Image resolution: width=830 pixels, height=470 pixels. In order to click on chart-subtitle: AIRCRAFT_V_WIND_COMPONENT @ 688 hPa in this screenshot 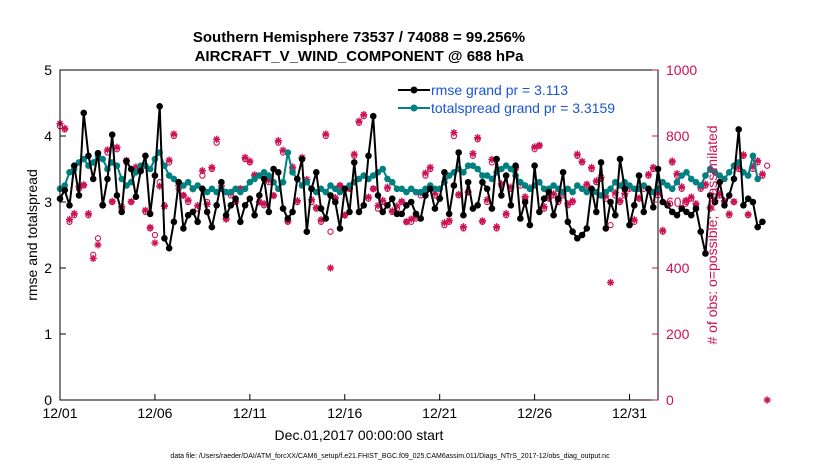, I will do `click(360, 56)`.